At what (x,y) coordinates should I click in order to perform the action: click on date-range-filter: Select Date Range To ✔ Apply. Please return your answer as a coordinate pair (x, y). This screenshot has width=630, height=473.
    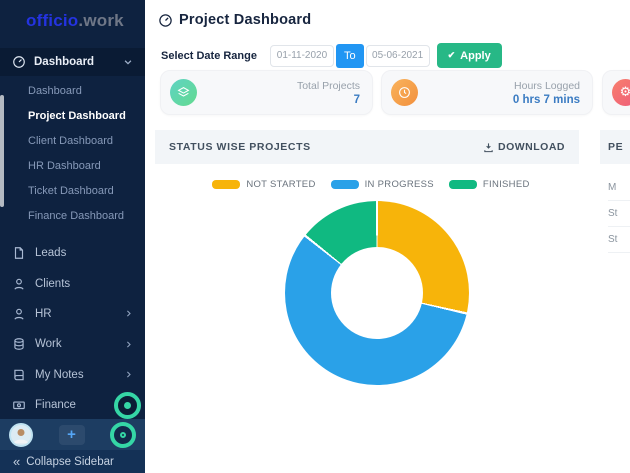
    Looking at the image, I should click on (331, 55).